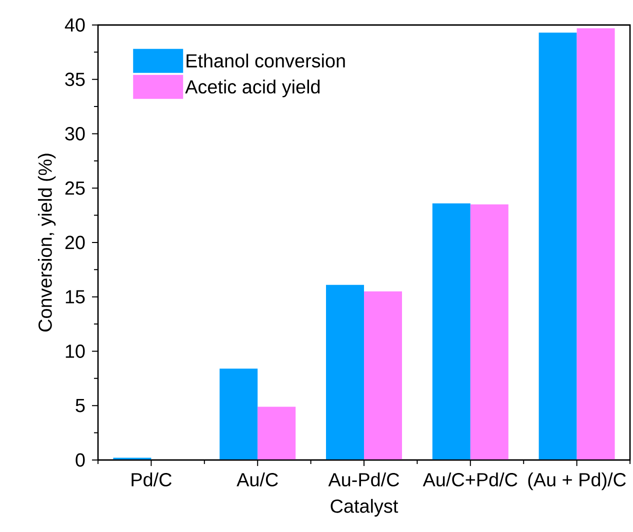  Describe the element at coordinates (80, 460) in the screenshot. I see `y-tick-label: 0` at that location.